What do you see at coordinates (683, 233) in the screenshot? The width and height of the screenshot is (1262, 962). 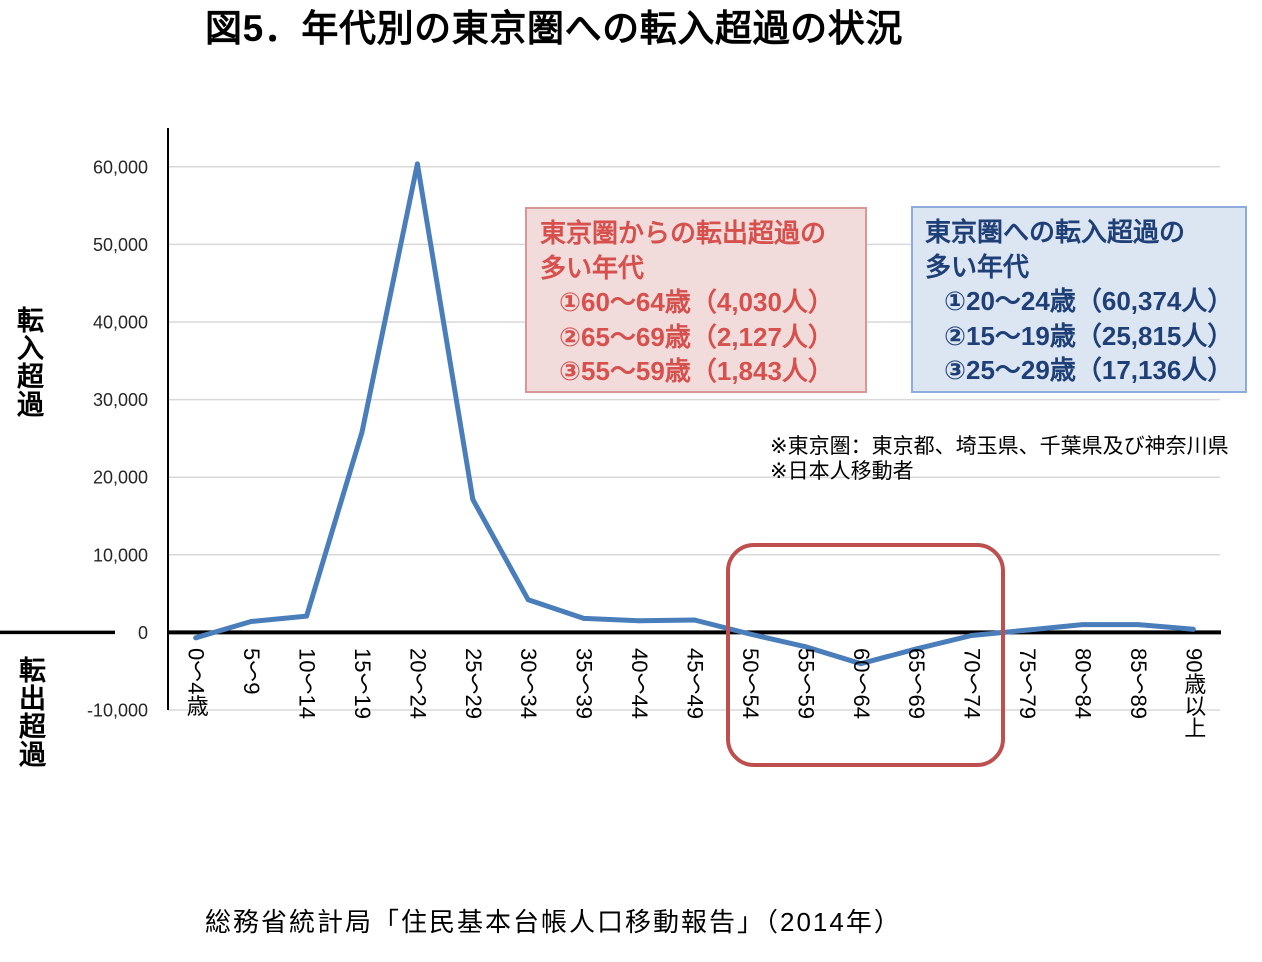 I see `outflow-heading-line: 東京圏からの転出超過の` at bounding box center [683, 233].